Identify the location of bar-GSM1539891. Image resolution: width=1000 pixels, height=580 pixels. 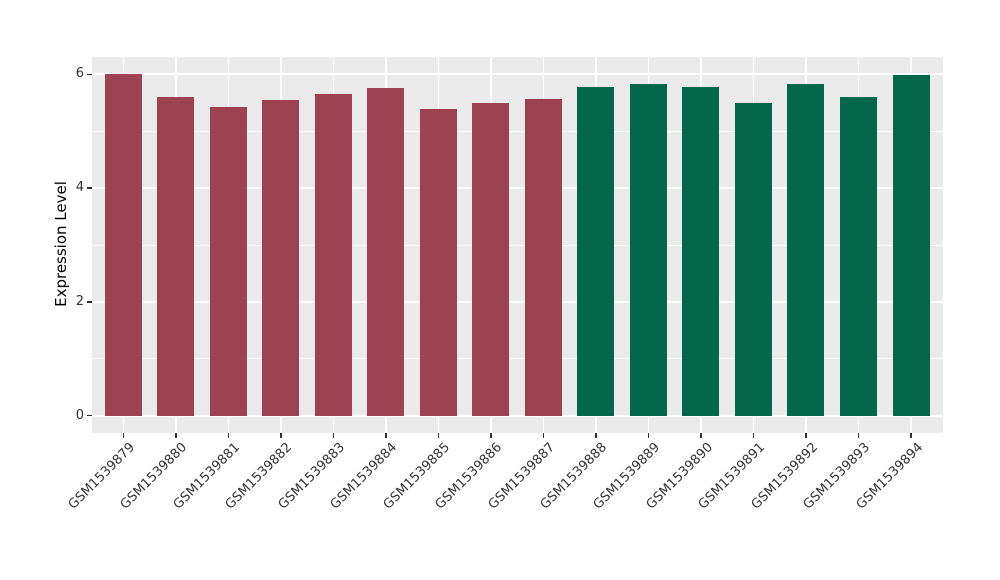
(753, 259).